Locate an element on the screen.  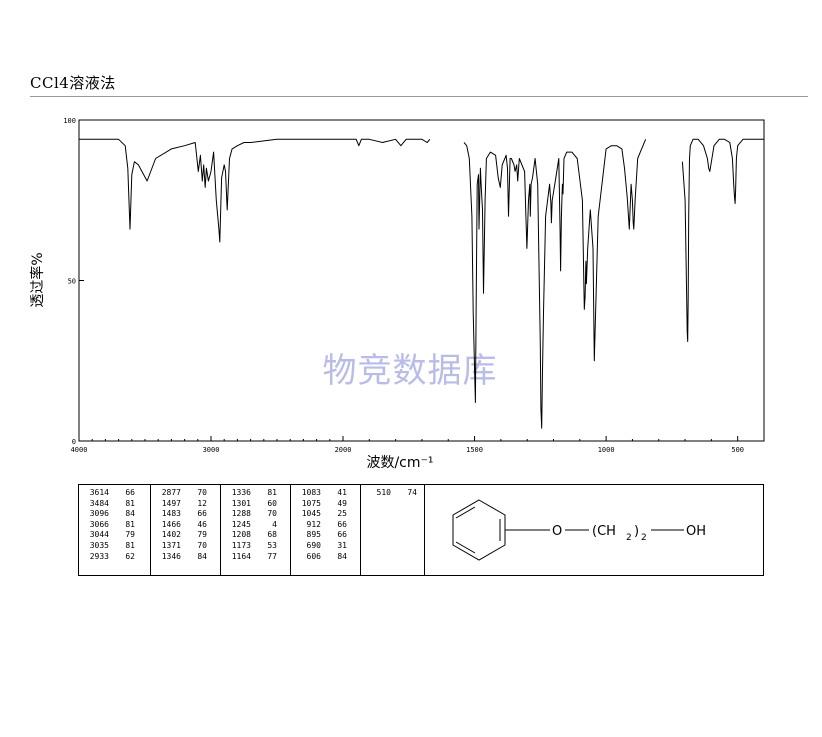
peak-wavenumber: 2933 is located at coordinates (99, 556).